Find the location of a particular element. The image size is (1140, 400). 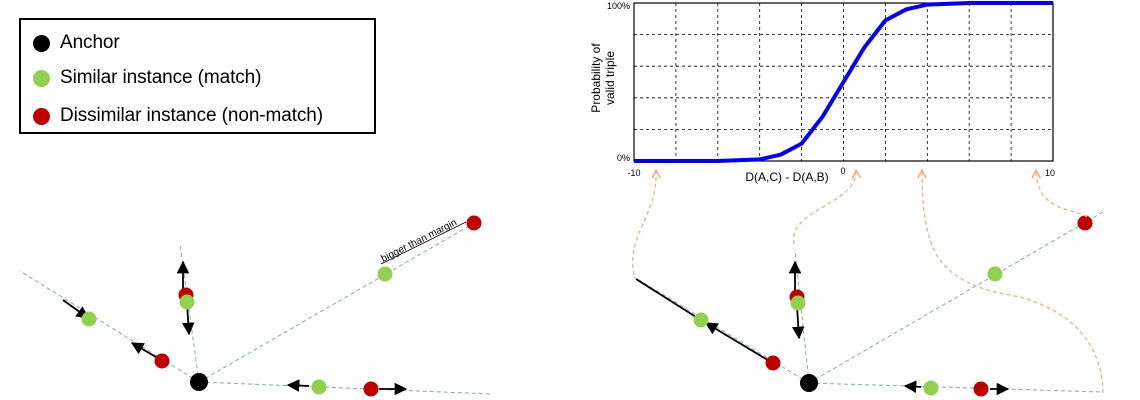

margin-note: bigger than margin is located at coordinates (418, 240).